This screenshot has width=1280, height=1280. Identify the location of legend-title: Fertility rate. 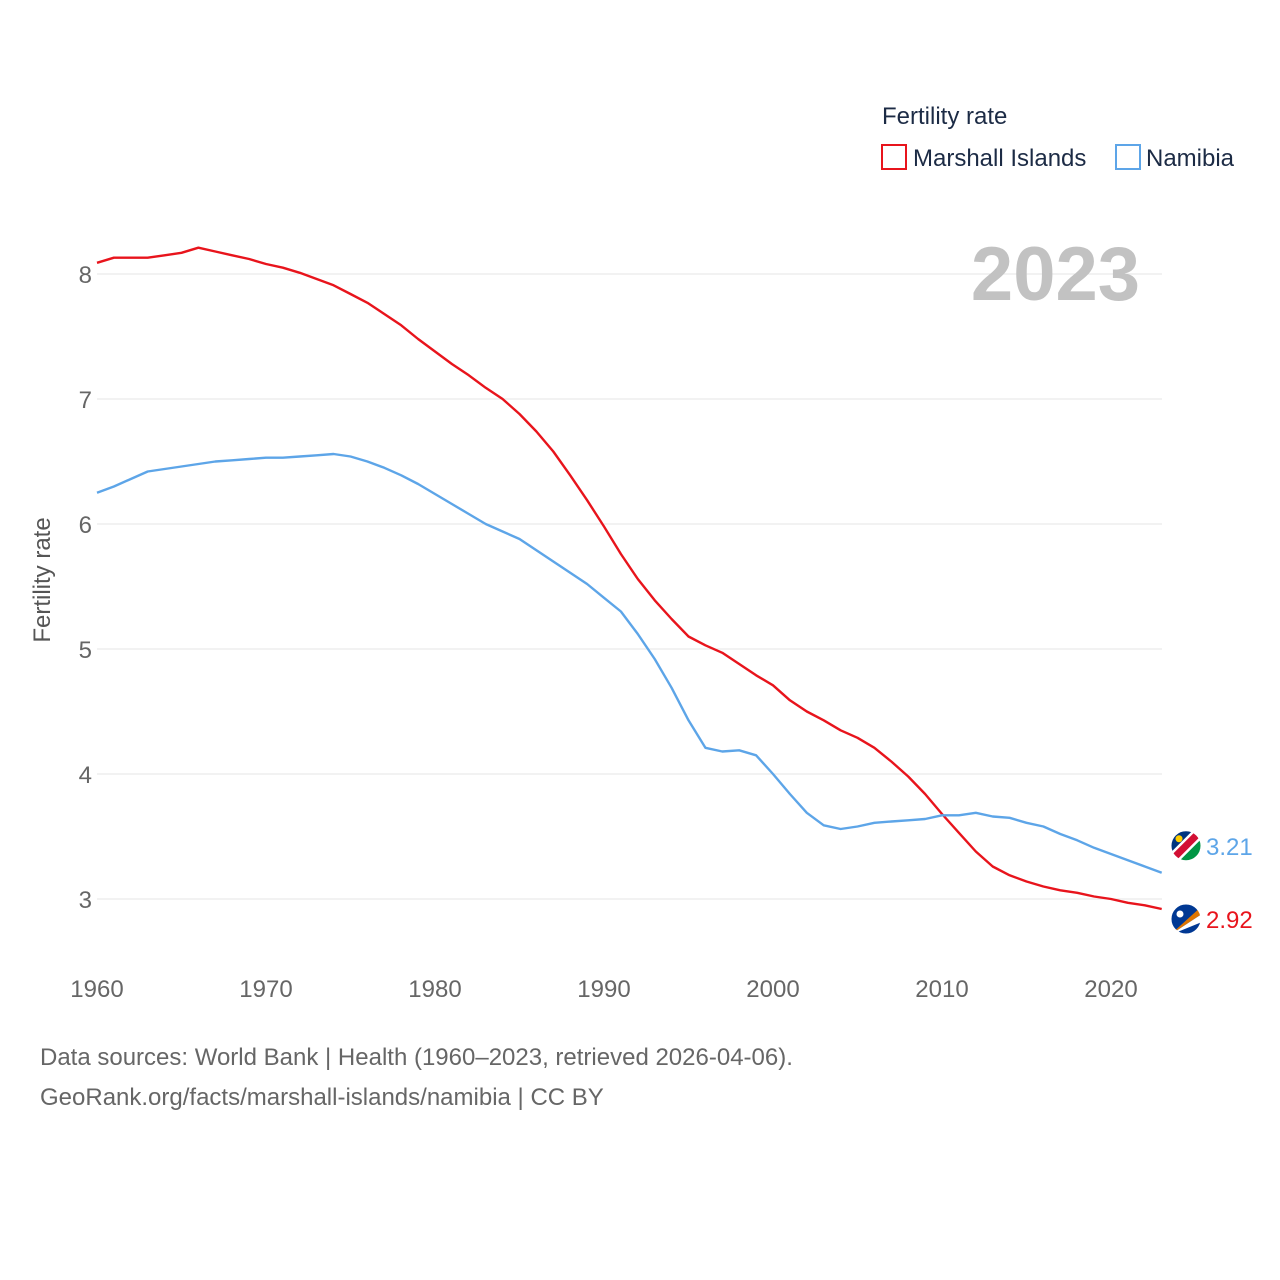
(944, 116).